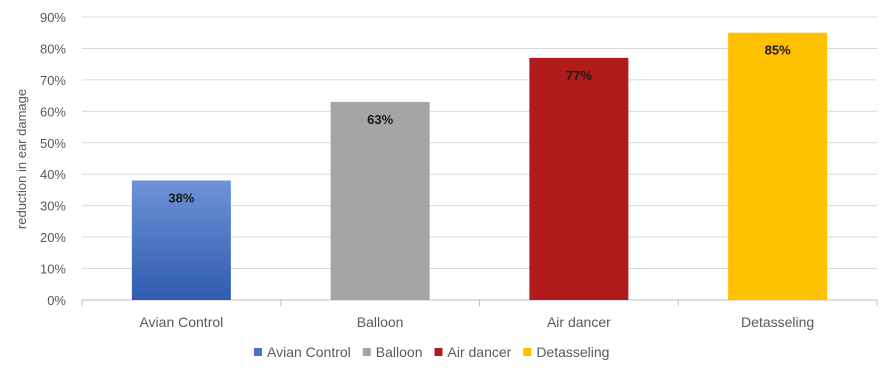 The image size is (885, 369). What do you see at coordinates (53, 111) in the screenshot?
I see `y-tick-label: 60%` at bounding box center [53, 111].